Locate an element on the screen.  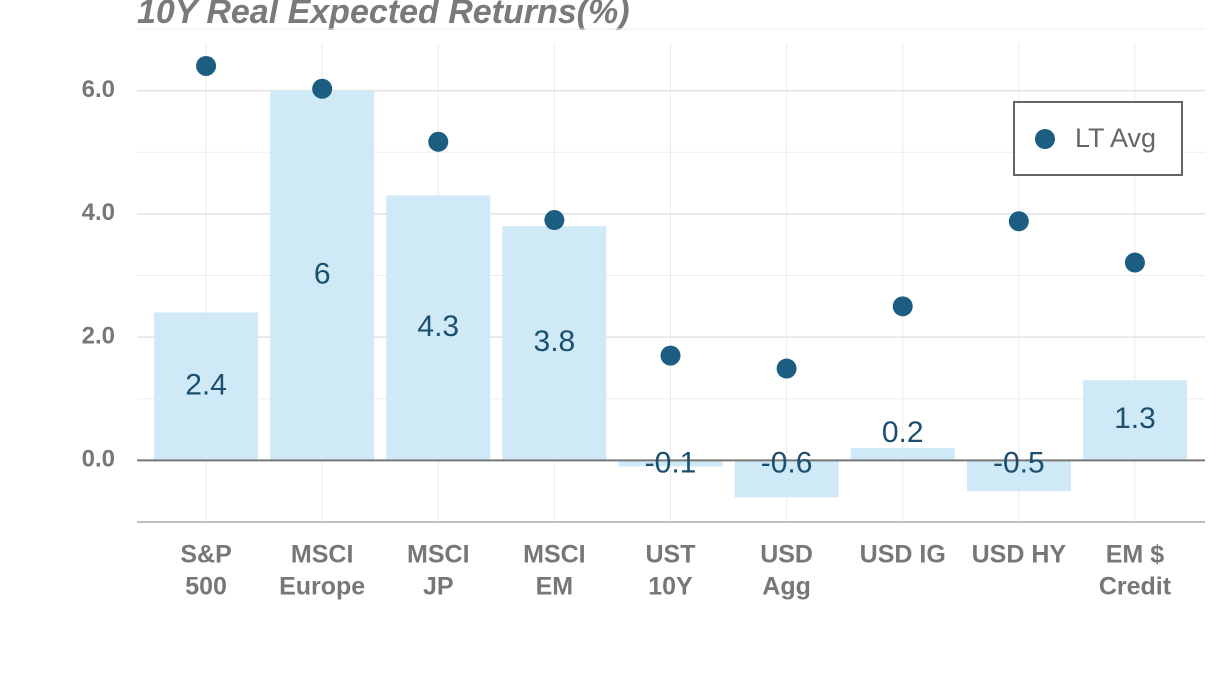
x-tick-label: UST is located at coordinates (671, 555).